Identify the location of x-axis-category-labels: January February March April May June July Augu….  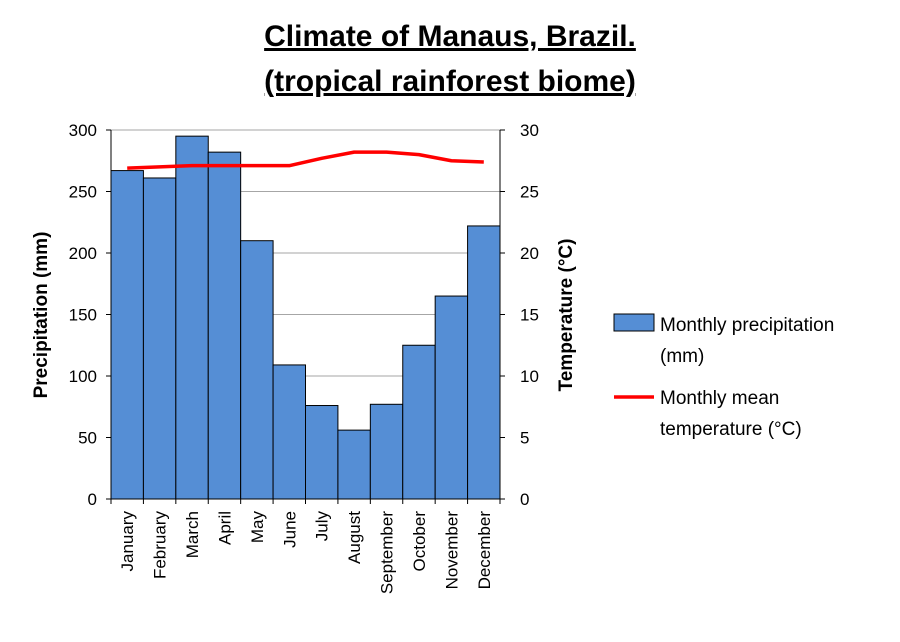
(305, 546).